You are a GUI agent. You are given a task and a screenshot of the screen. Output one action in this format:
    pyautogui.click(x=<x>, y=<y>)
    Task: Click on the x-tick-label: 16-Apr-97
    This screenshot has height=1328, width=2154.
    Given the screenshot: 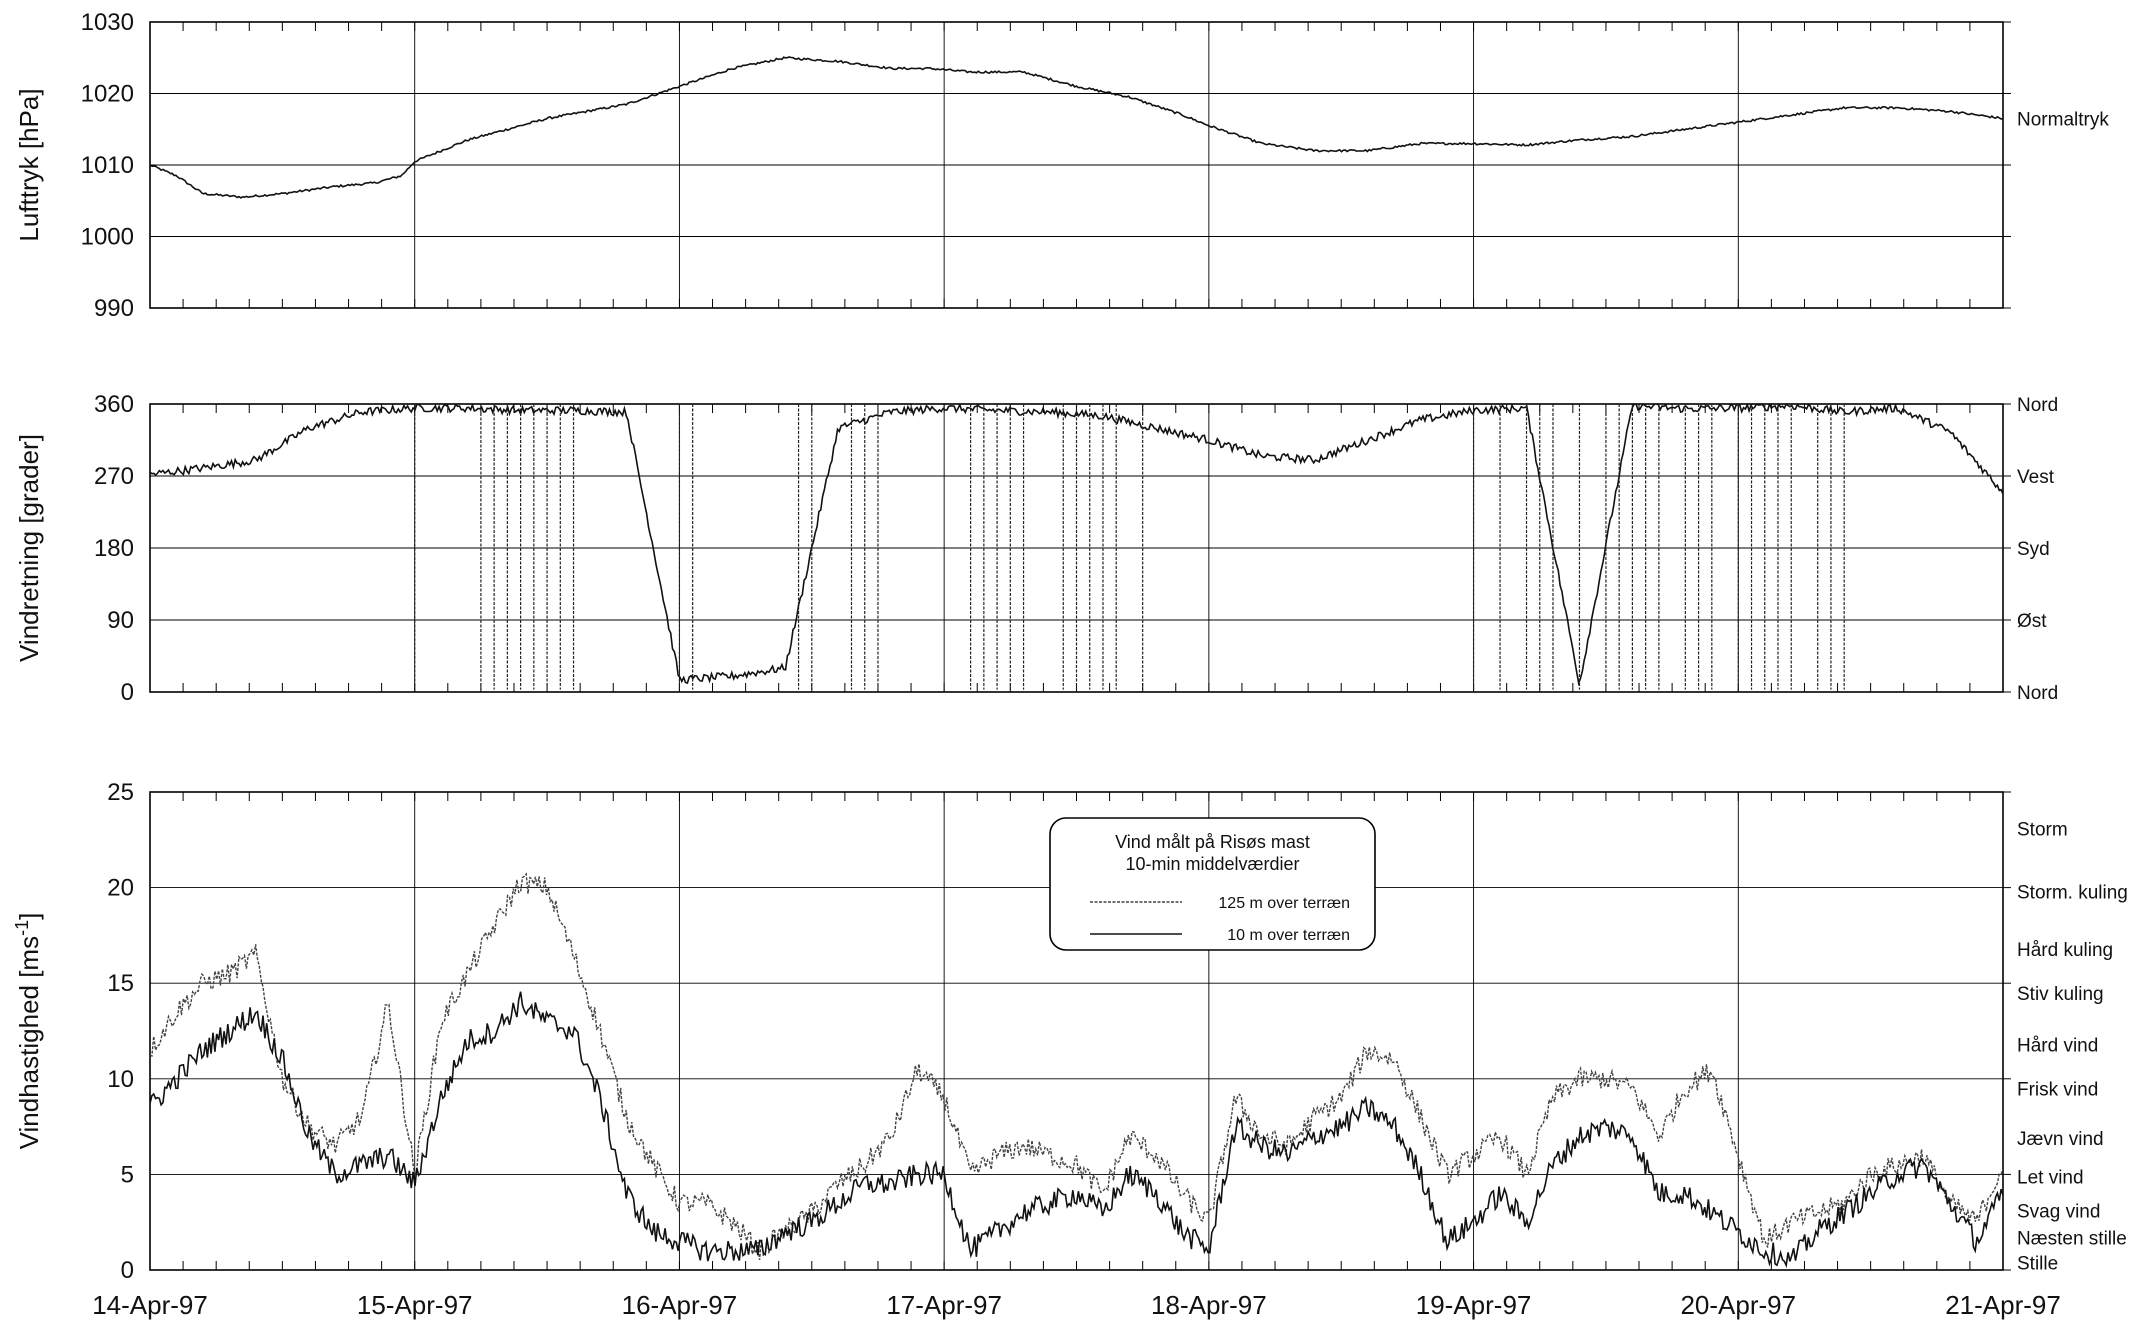 What is the action you would take?
    pyautogui.click(x=680, y=1305)
    